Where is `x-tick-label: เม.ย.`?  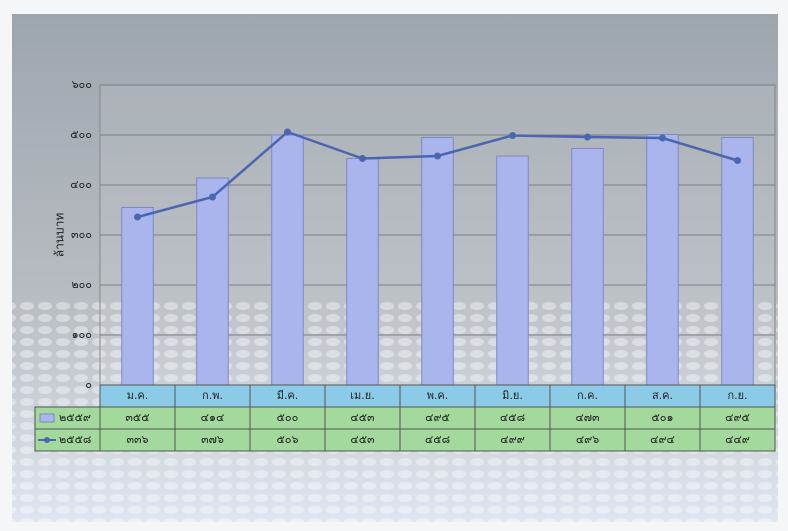 x-tick-label: เม.ย. is located at coordinates (362, 395).